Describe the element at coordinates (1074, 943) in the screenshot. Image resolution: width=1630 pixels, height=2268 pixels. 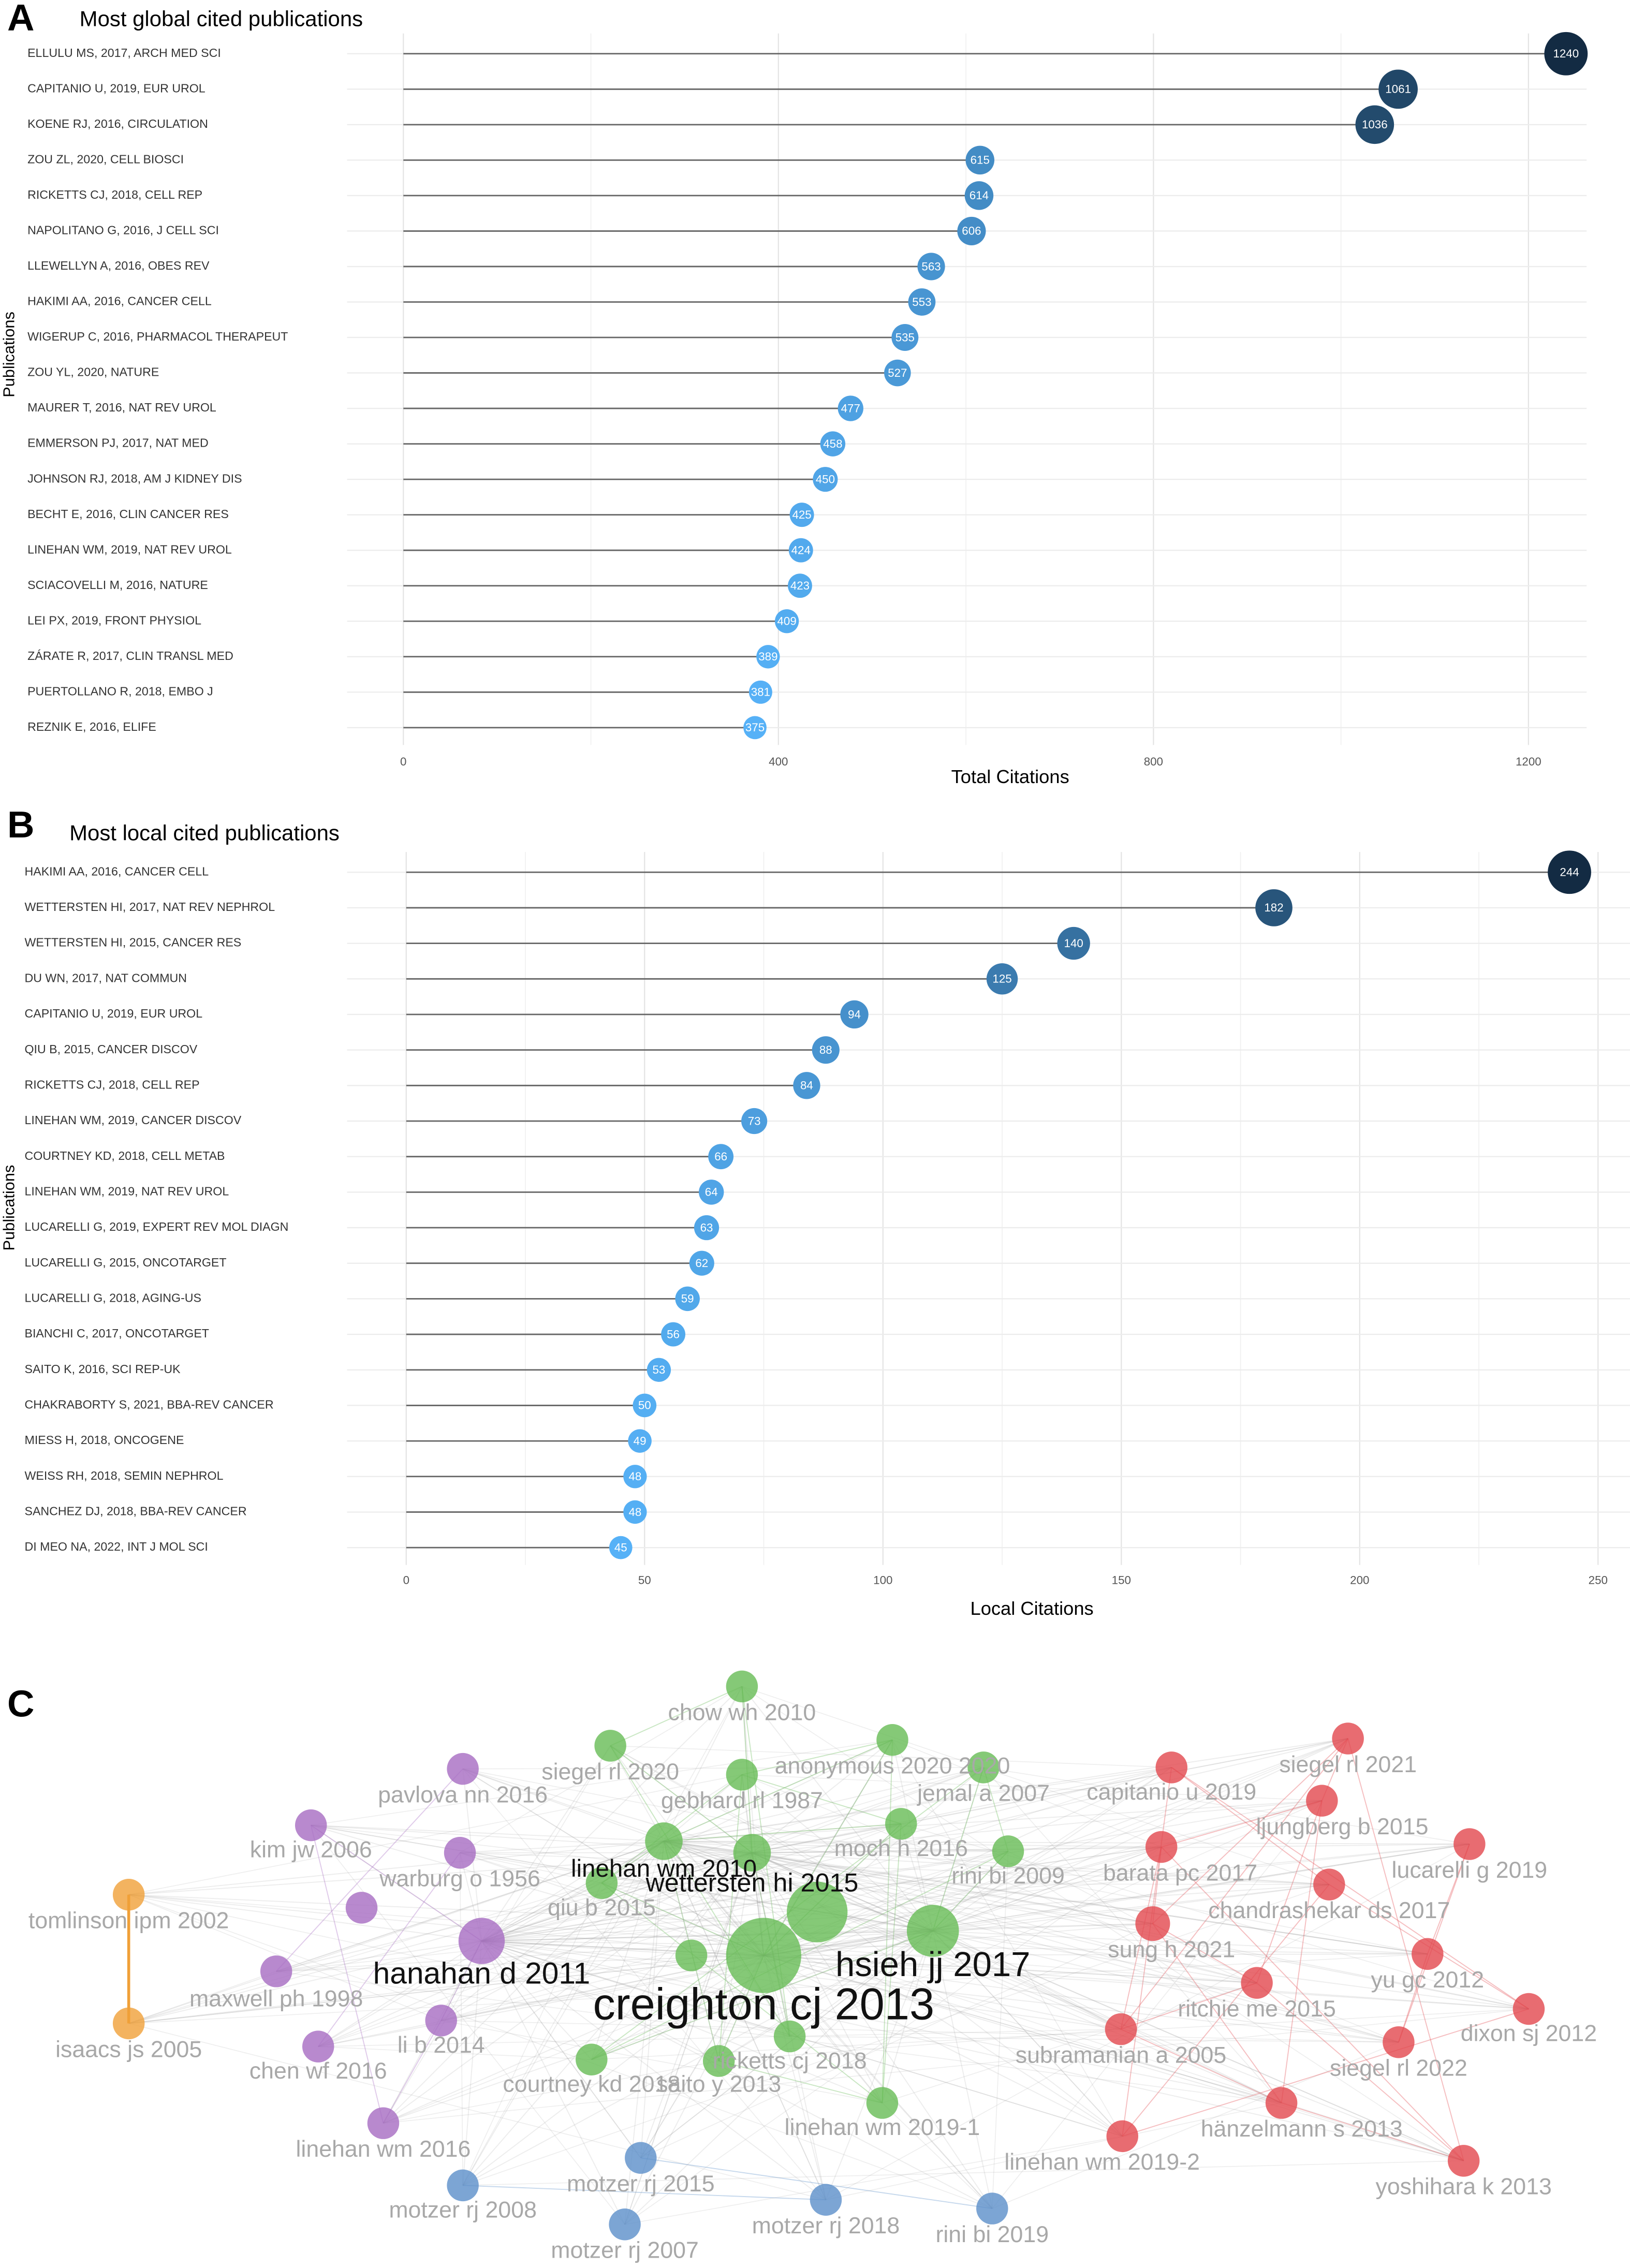
I see `value-label: 140` at that location.